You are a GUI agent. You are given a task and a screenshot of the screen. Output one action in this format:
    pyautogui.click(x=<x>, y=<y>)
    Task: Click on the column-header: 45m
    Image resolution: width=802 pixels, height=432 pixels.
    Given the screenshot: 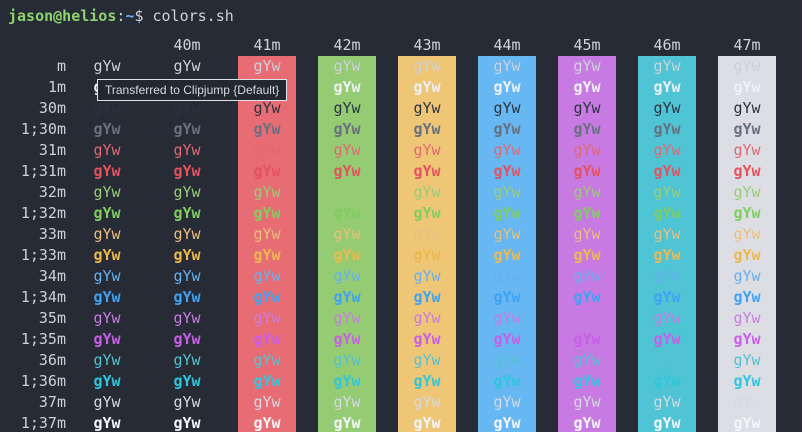 What is the action you would take?
    pyautogui.click(x=587, y=45)
    